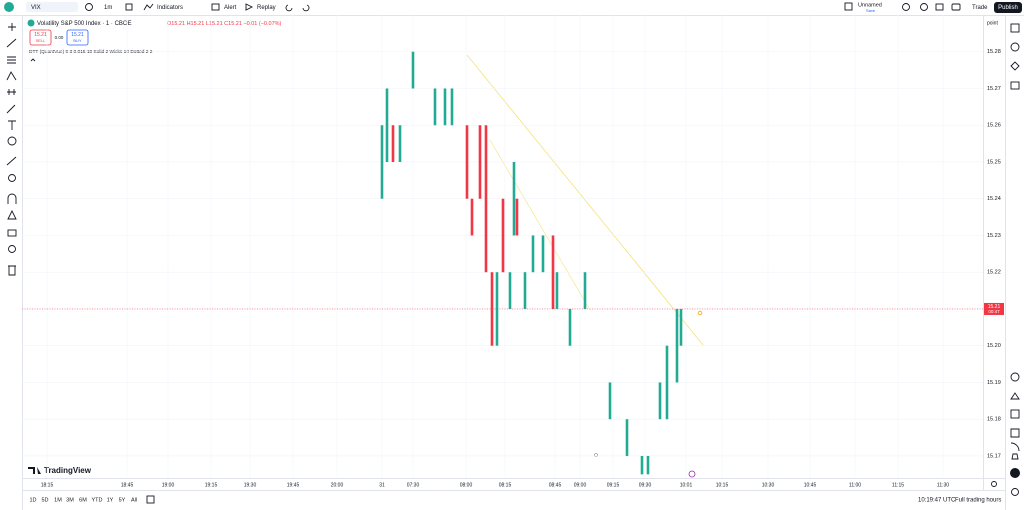  What do you see at coordinates (937, 501) in the screenshot?
I see `clock: 10:19:47 UTC` at bounding box center [937, 501].